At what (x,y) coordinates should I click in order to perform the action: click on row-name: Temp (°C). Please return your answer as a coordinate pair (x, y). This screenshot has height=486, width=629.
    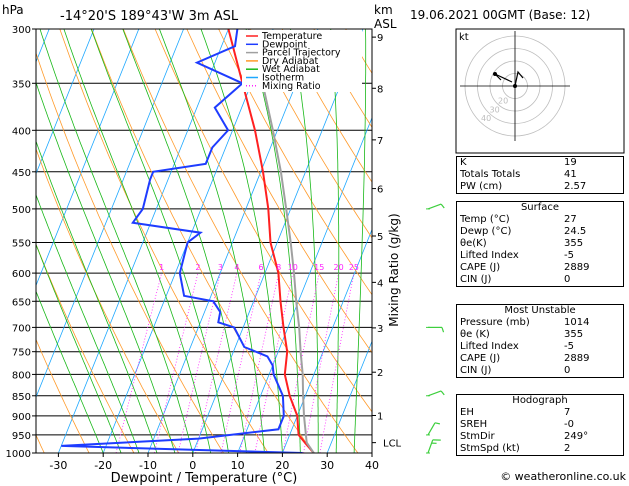
    Looking at the image, I should click on (485, 219).